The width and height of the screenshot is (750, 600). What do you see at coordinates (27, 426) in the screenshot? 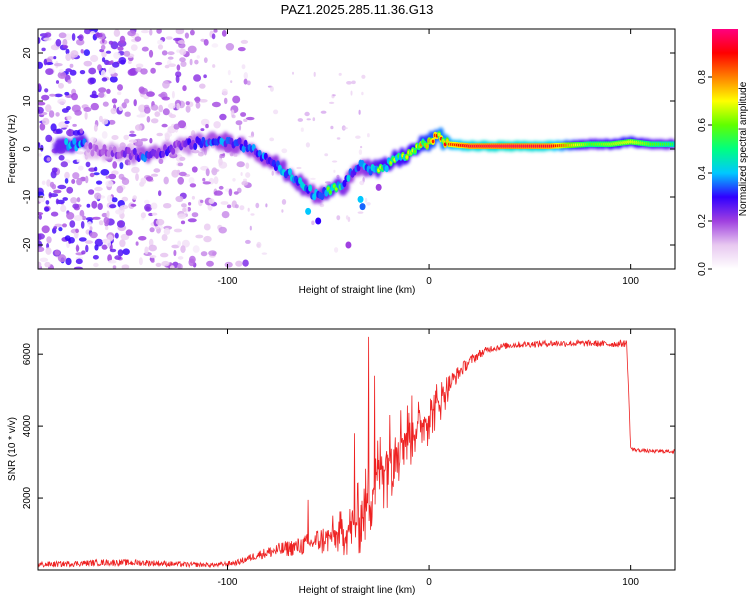
I see `snr-y-tick-label: 4000` at bounding box center [27, 426].